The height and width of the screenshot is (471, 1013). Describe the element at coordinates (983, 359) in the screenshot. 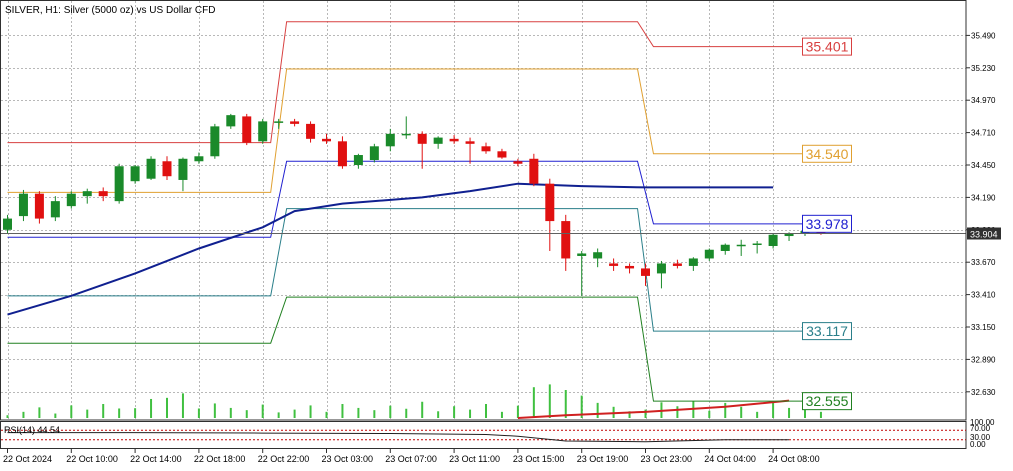

I see `y-tick-label: 32.890` at that location.